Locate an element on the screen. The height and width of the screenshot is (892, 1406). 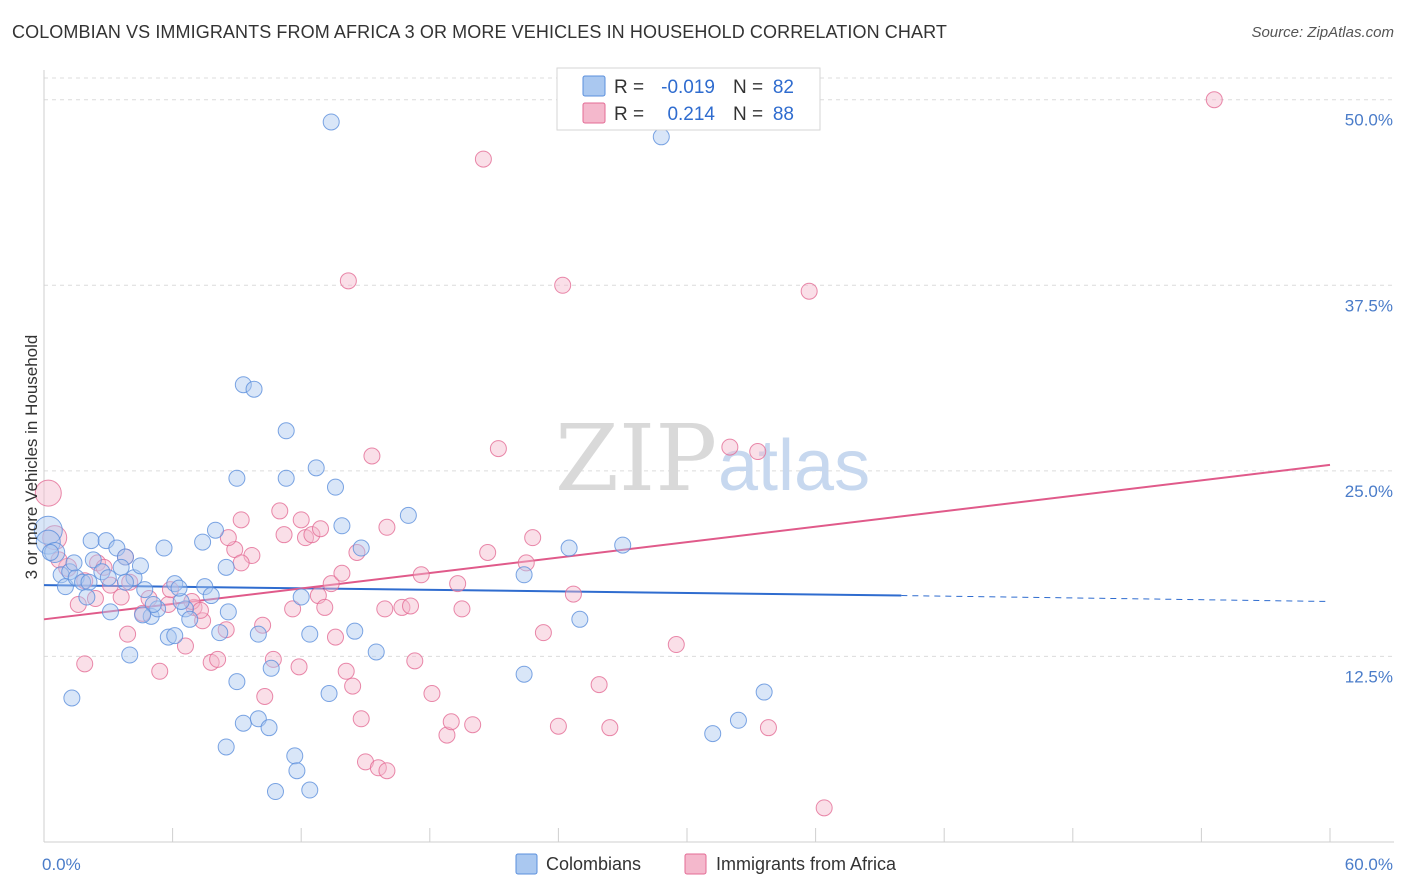
legend-swatch-africa is located at coordinates (594, 113).